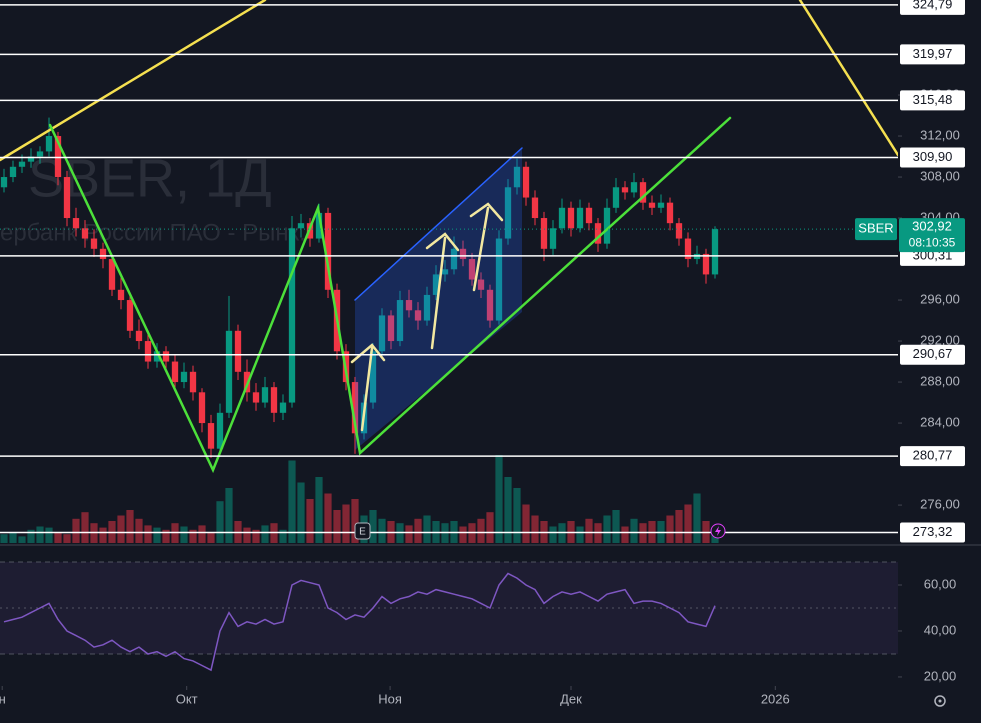 This screenshot has width=981, height=723. I want to click on dividend-glyph, so click(718, 531).